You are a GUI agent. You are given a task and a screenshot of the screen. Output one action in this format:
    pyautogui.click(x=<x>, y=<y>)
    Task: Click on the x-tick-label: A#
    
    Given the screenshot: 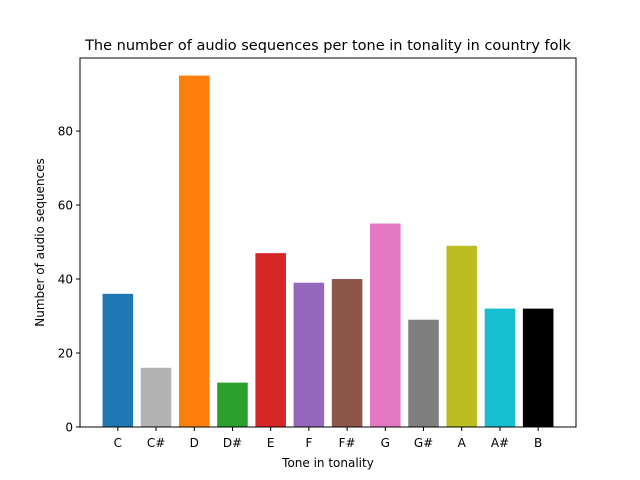 What is the action you would take?
    pyautogui.click(x=500, y=443)
    